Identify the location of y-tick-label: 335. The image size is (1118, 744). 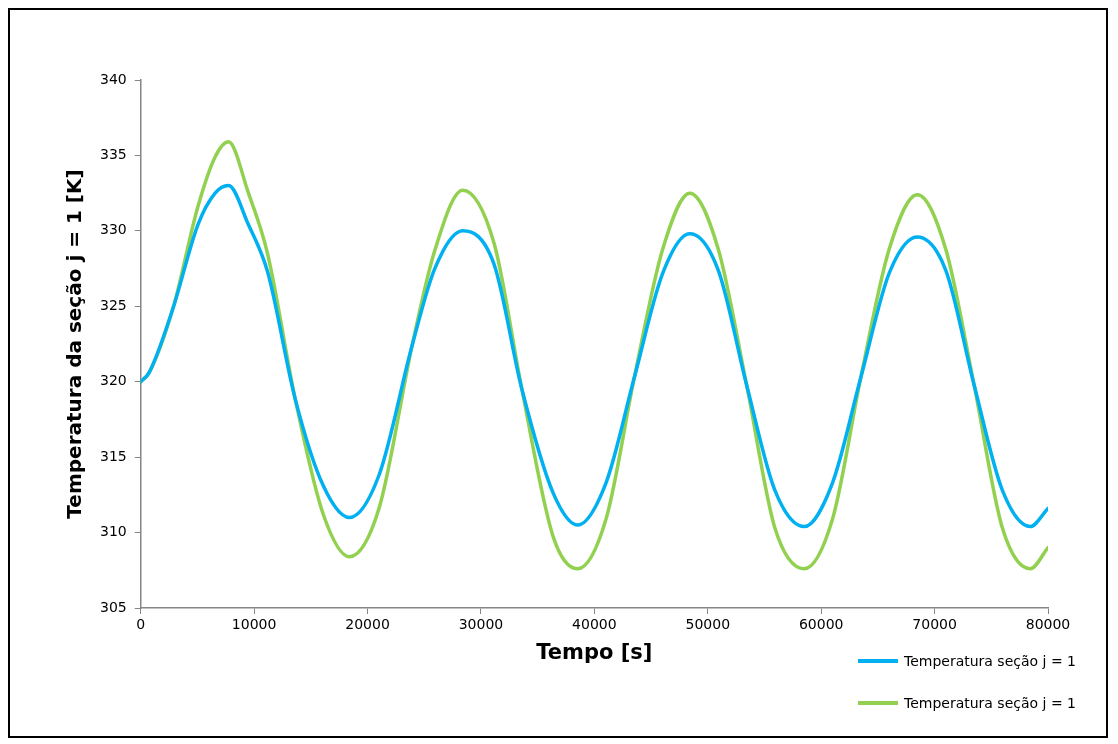
(113, 154).